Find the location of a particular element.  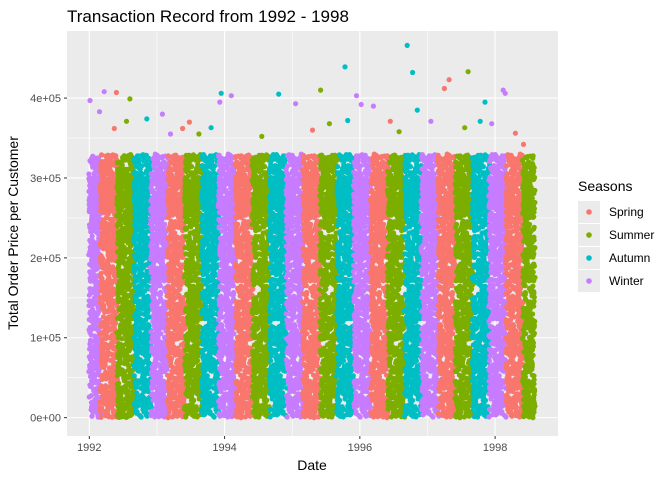

chart-title: Transaction Record from 1992 - 1998 is located at coordinates (208, 16).